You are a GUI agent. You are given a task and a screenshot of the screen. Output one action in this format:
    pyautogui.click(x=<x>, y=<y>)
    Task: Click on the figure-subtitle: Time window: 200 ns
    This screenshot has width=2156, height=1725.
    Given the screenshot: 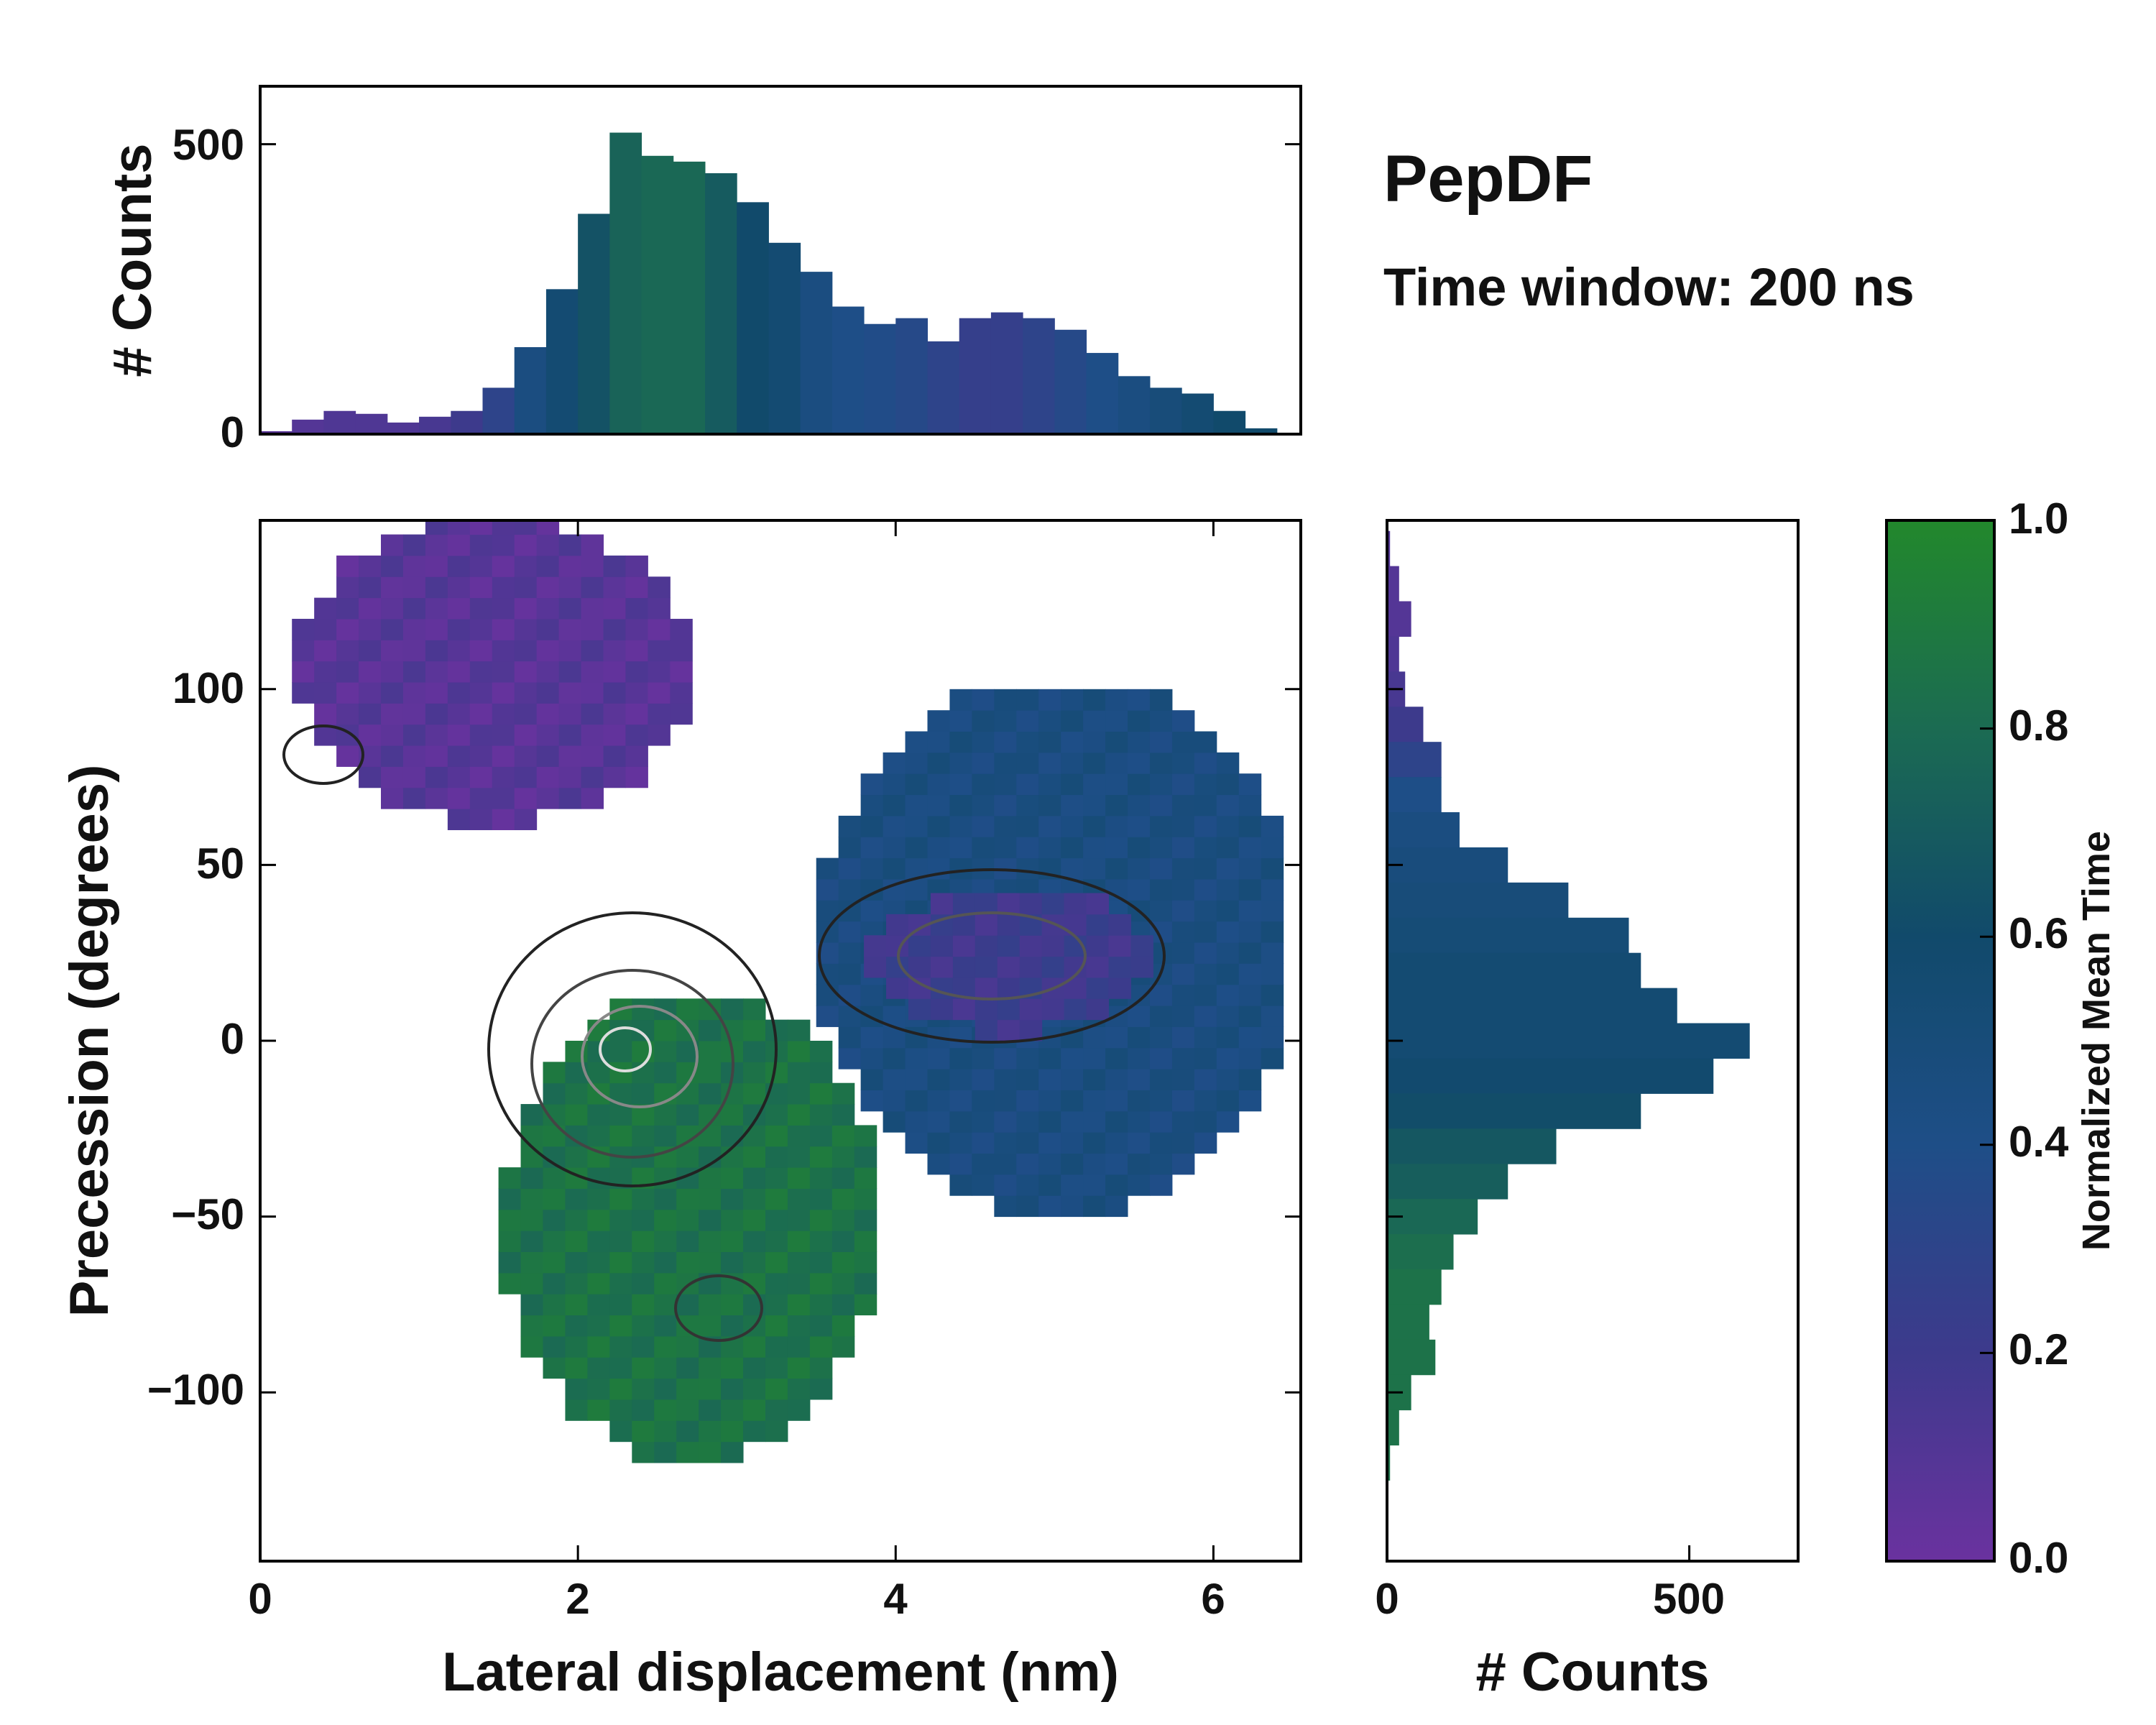 What is the action you would take?
    pyautogui.click(x=1649, y=287)
    